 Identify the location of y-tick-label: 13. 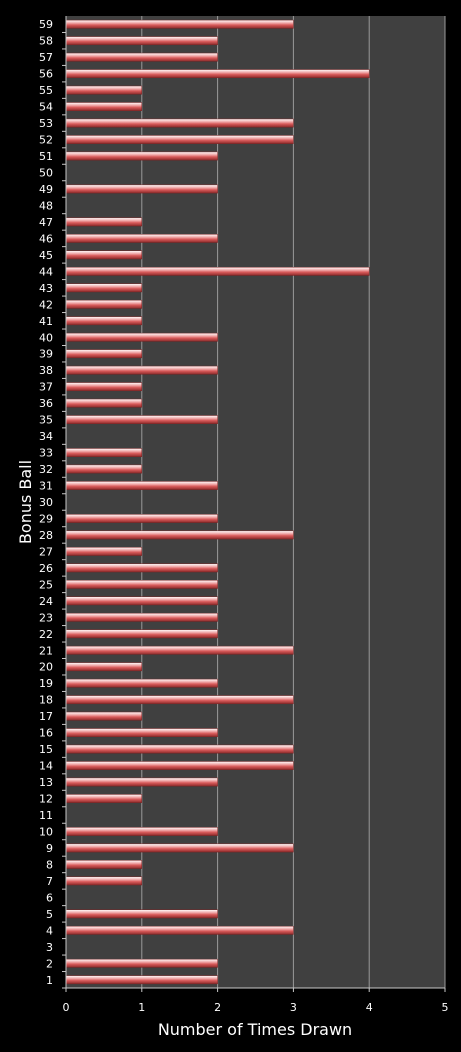
(46, 782).